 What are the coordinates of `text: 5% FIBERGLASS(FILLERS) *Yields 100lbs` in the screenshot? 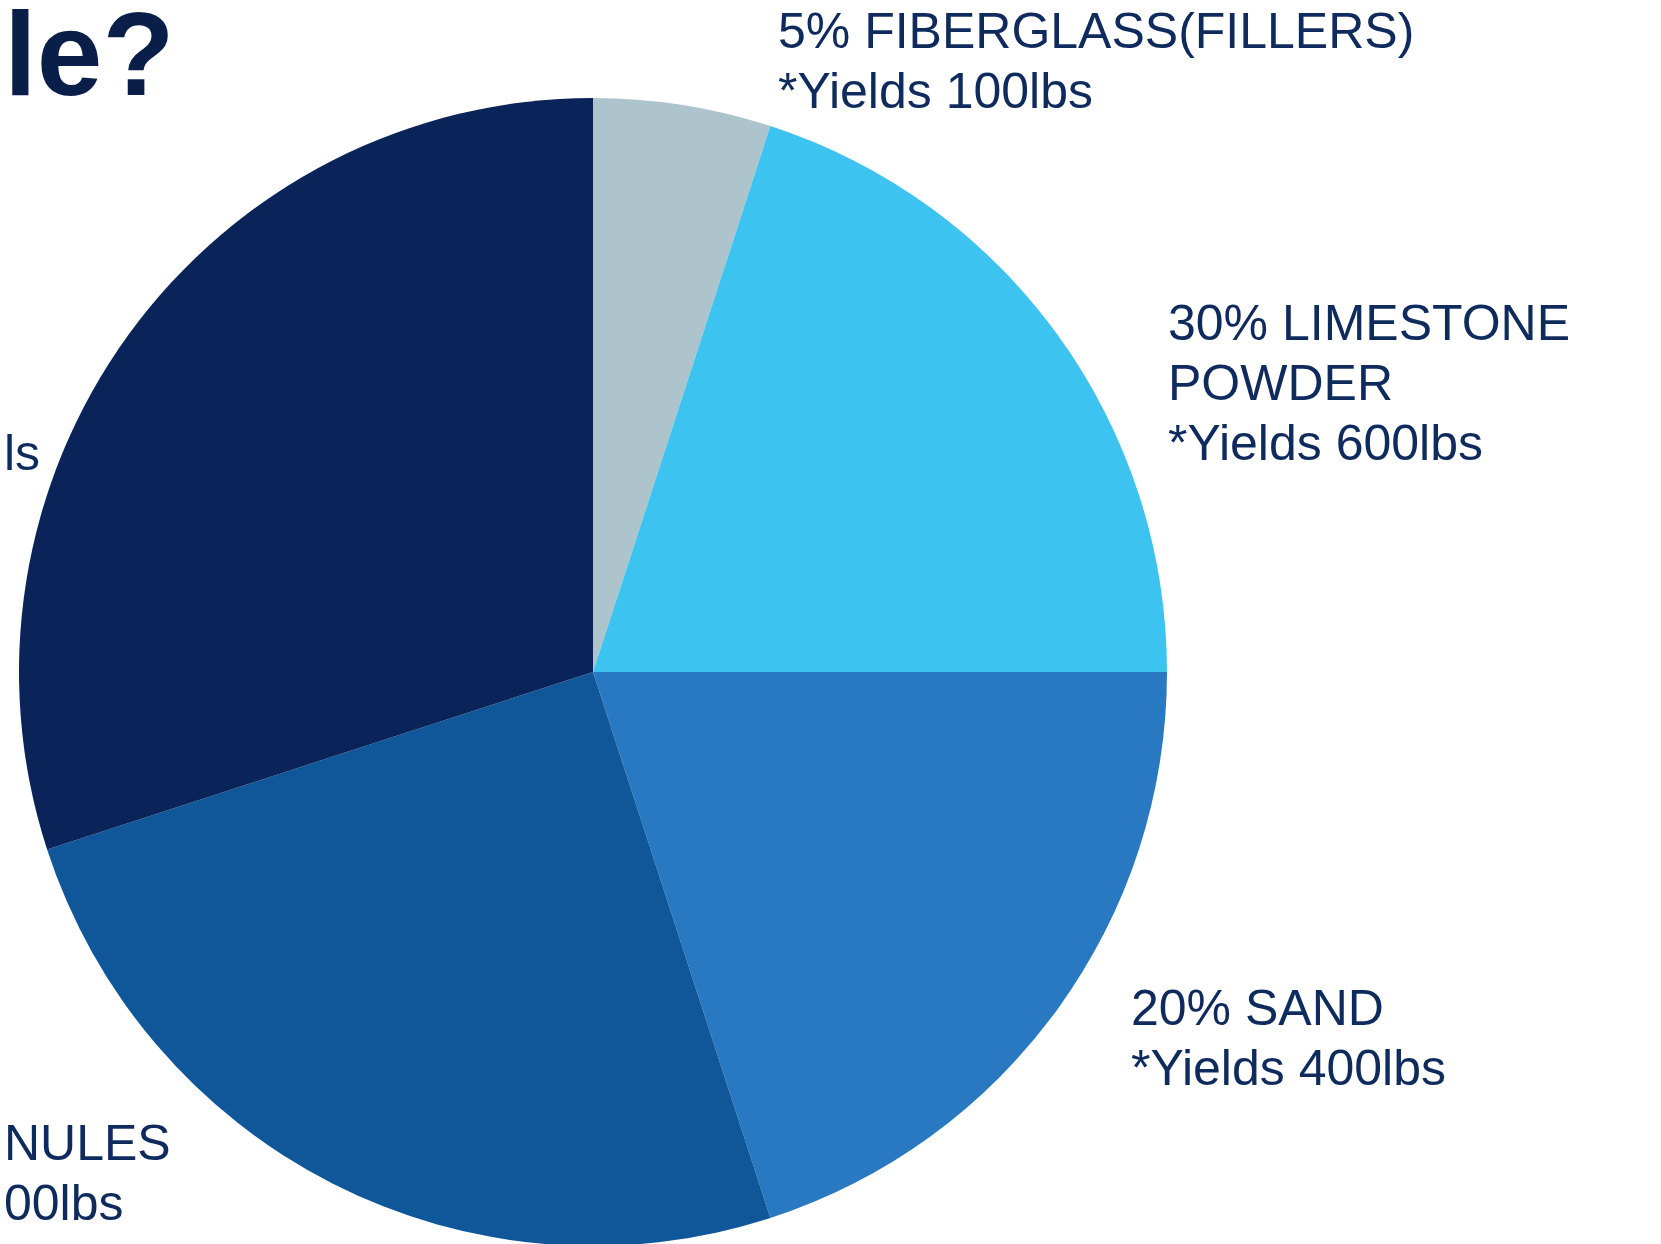 It's located at (1096, 61).